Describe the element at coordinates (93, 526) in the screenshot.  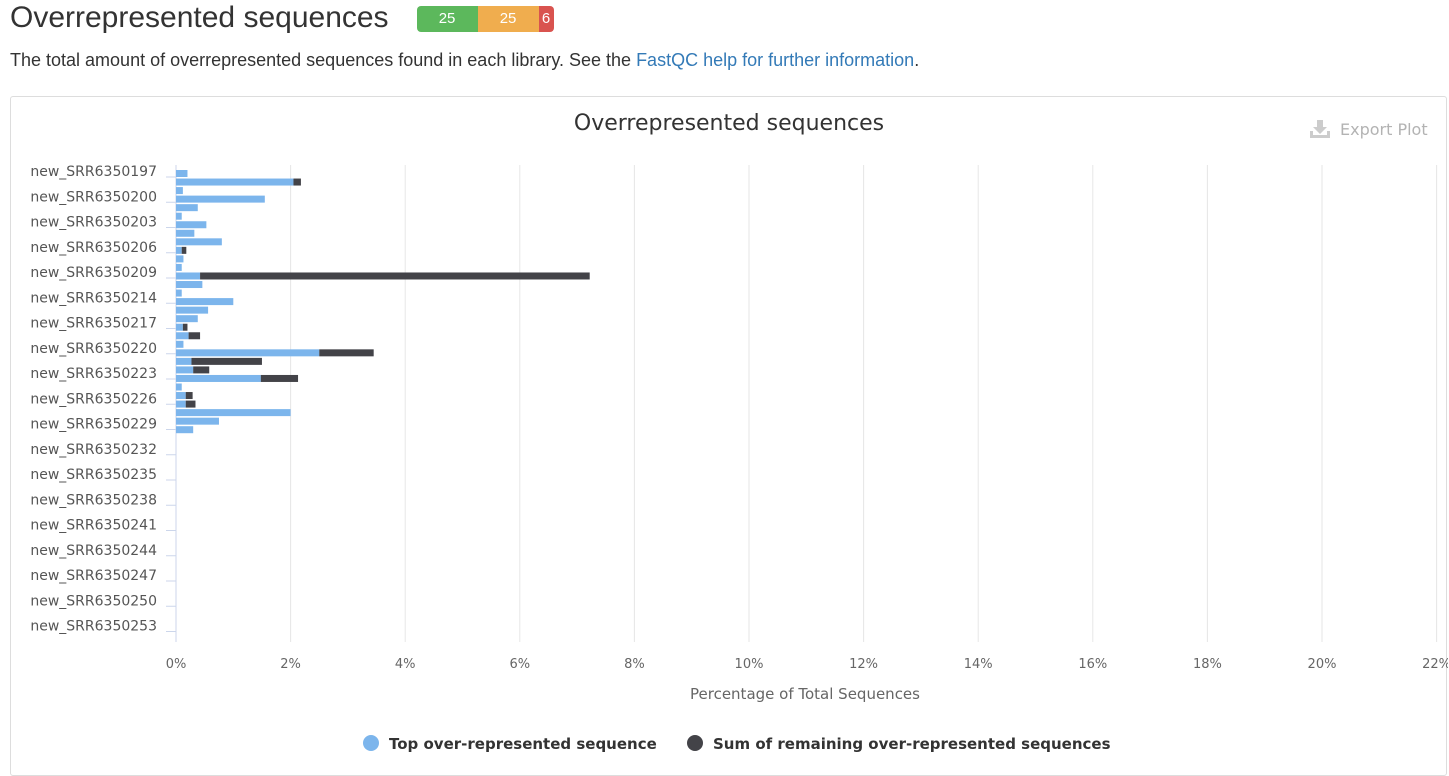
I see `y-tick-label: new_SRR6350241` at that location.